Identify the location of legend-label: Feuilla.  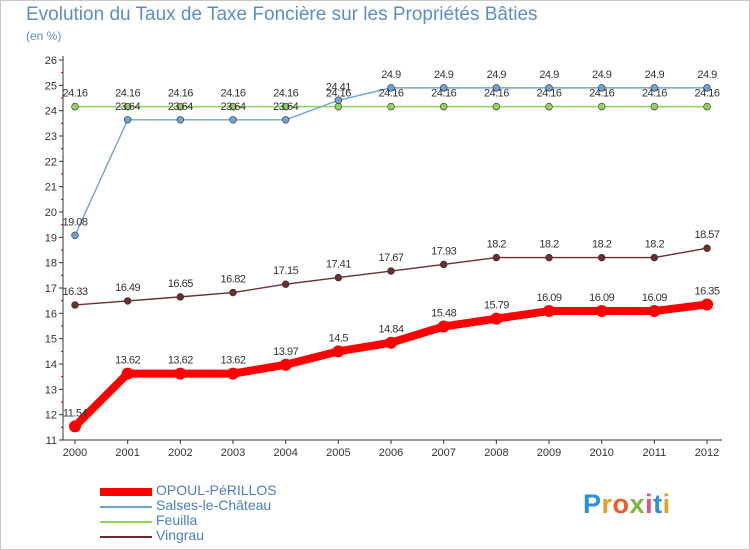
(177, 520).